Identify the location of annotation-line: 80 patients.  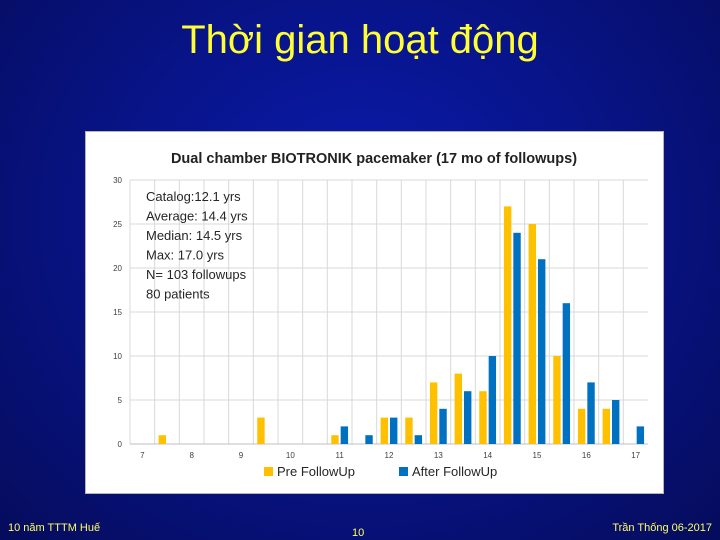
(178, 294).